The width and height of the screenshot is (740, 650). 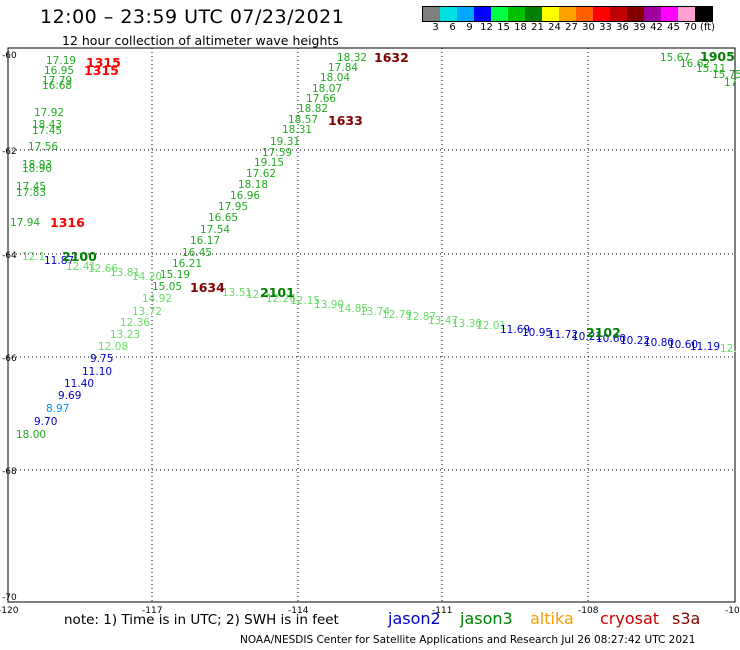 What do you see at coordinates (552, 618) in the screenshot?
I see `satellite-altika: altika` at bounding box center [552, 618].